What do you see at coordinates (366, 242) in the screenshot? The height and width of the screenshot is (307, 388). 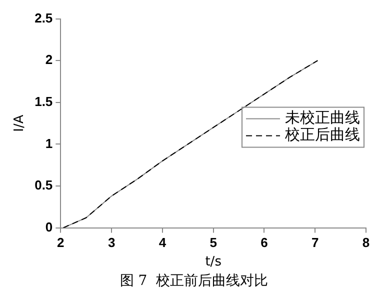 I see `x-tick-label: 8` at bounding box center [366, 242].